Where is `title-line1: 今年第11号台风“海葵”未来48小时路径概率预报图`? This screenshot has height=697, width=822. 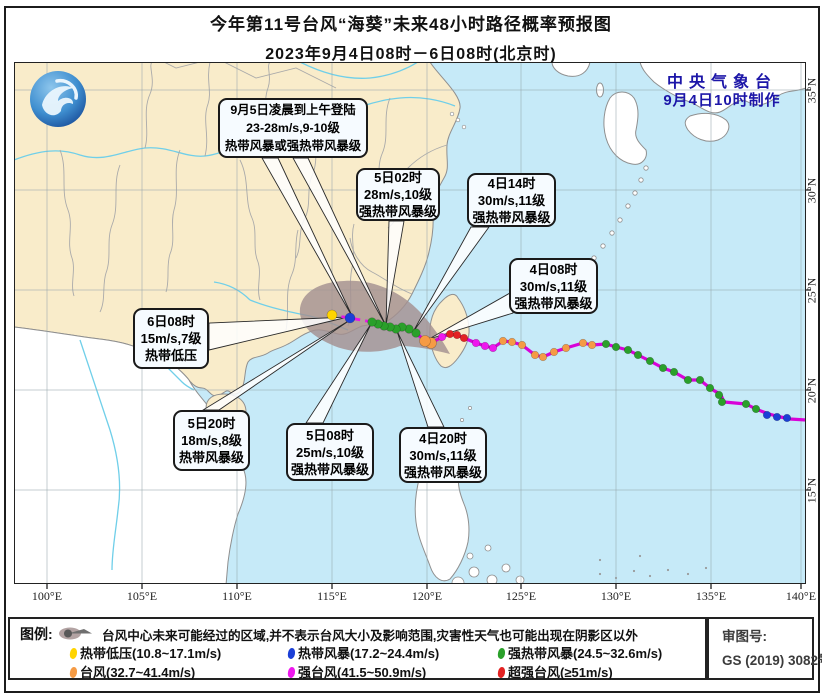
title-line1: 今年第11号台风“海葵”未来48小时路径概率预报图 is located at coordinates (411, 24).